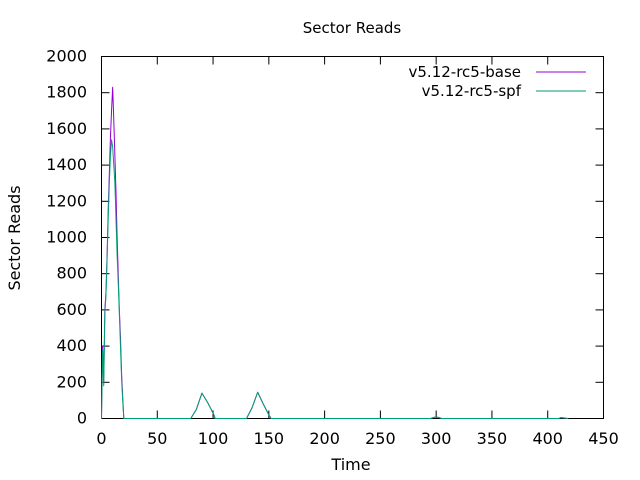 The height and width of the screenshot is (480, 640). Describe the element at coordinates (71, 381) in the screenshot. I see `y-tick-label: 200` at that location.